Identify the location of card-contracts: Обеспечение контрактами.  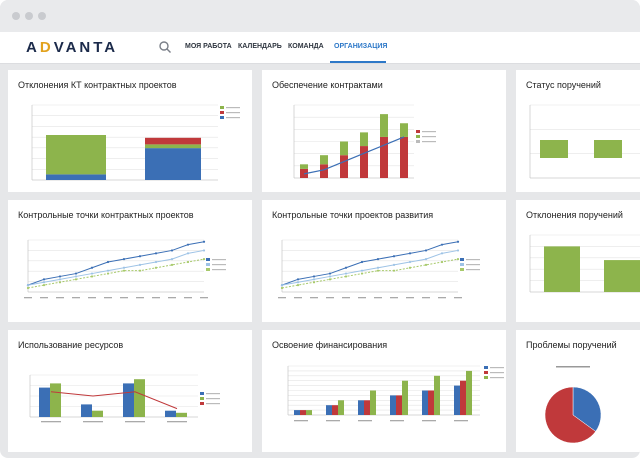
(384, 131).